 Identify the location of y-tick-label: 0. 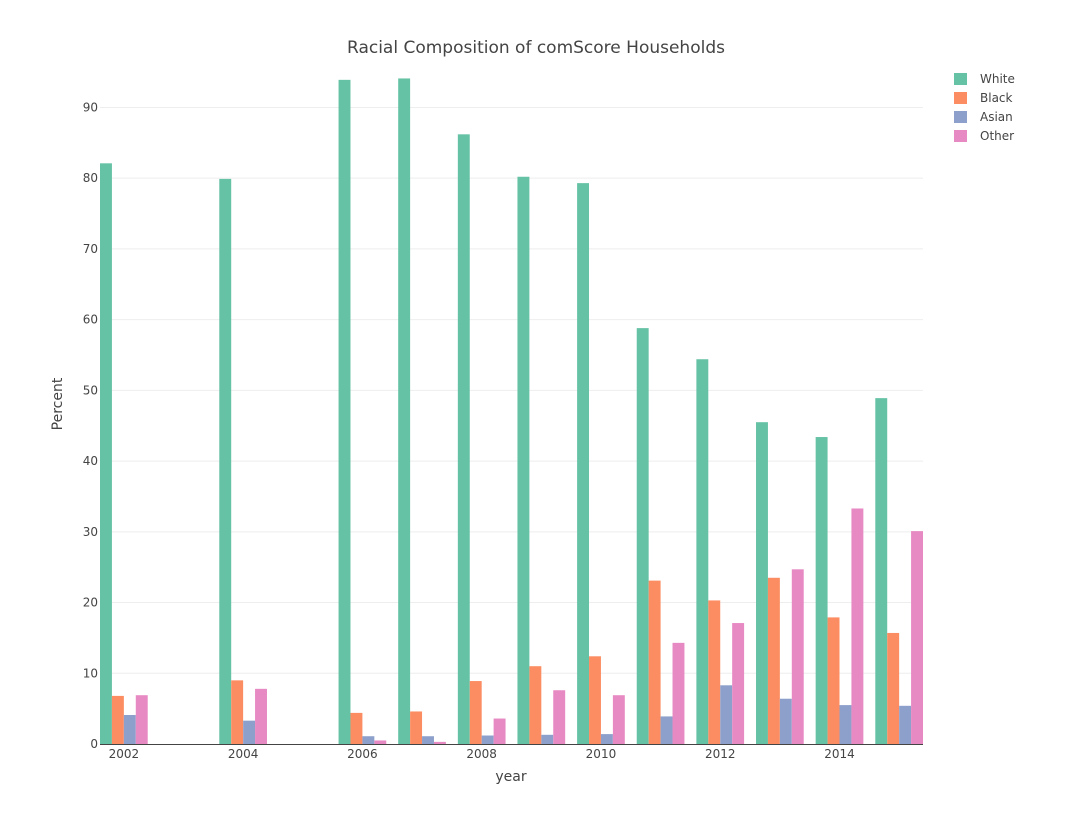
(94, 744).